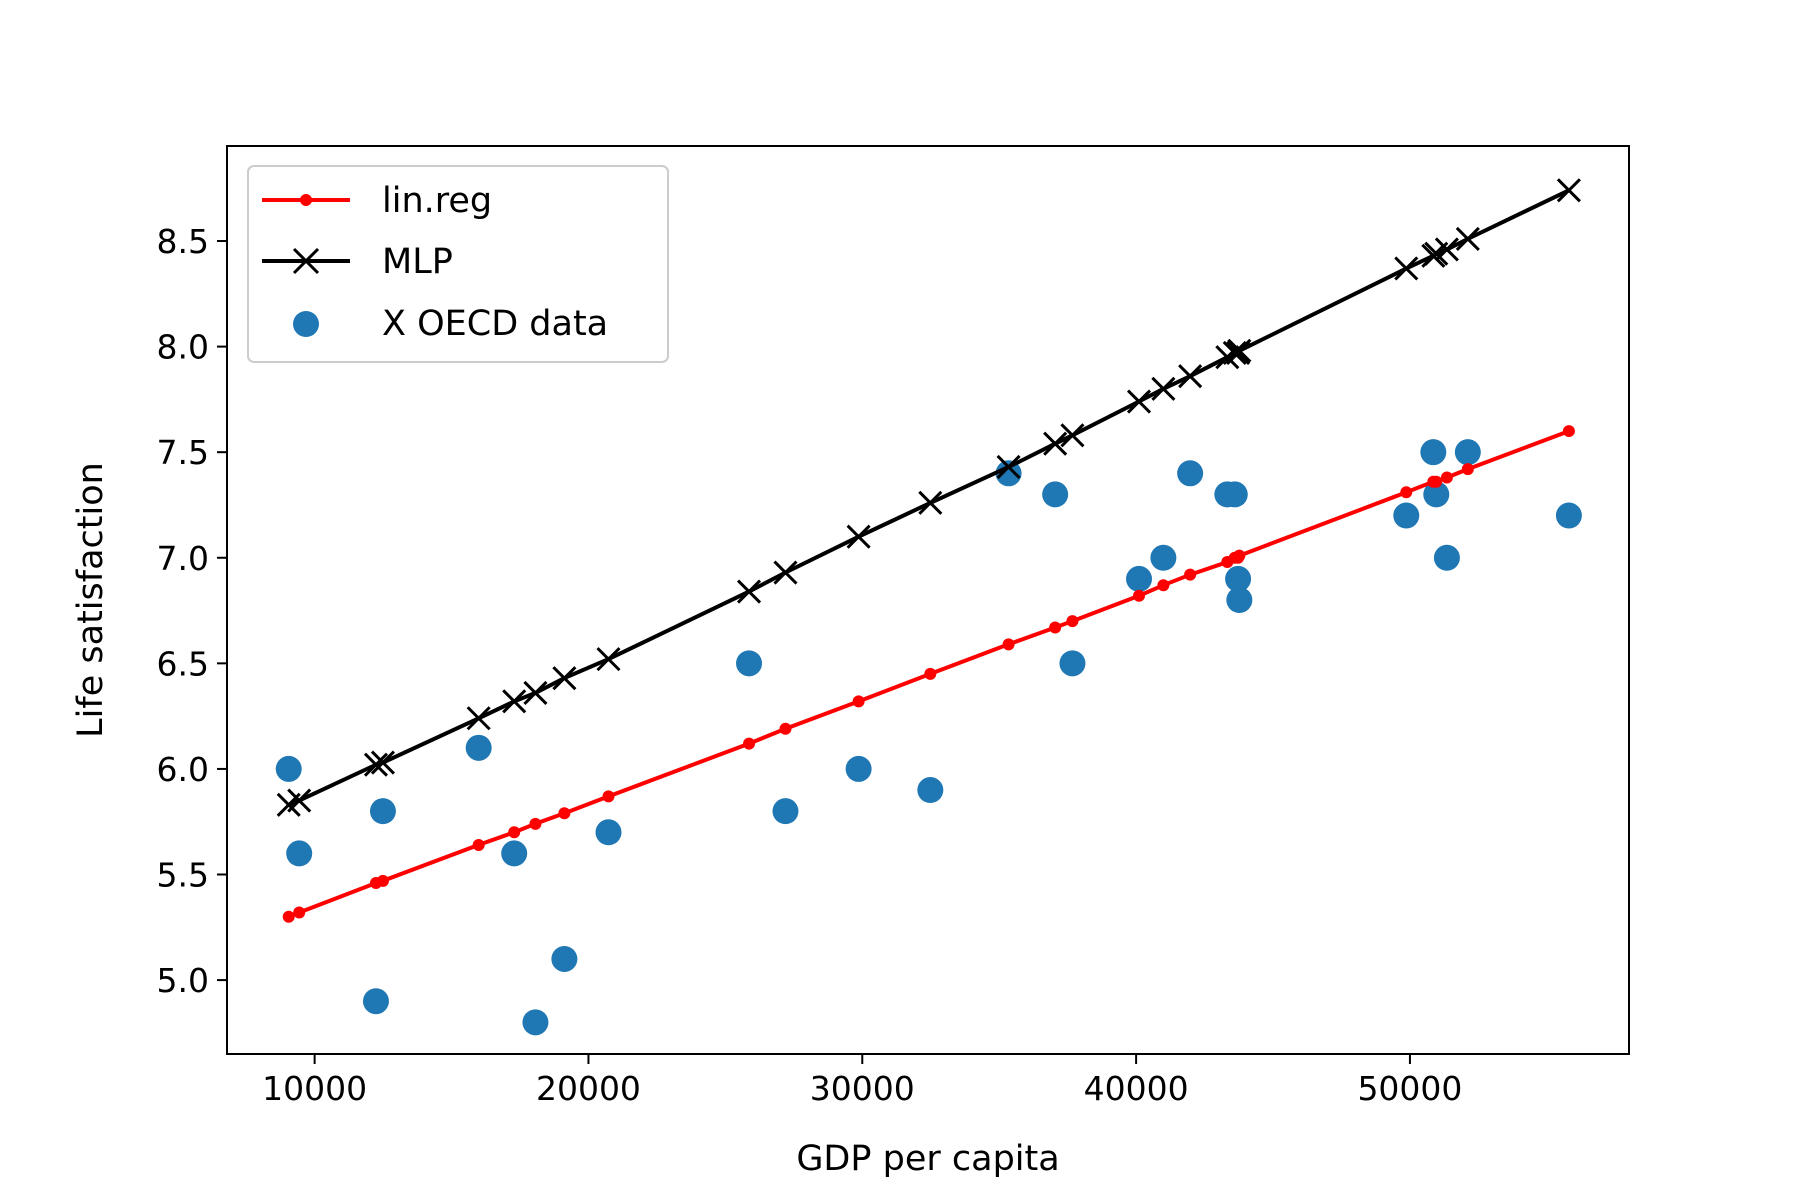  I want to click on legend-linreg-label: lin.reg, so click(437, 201).